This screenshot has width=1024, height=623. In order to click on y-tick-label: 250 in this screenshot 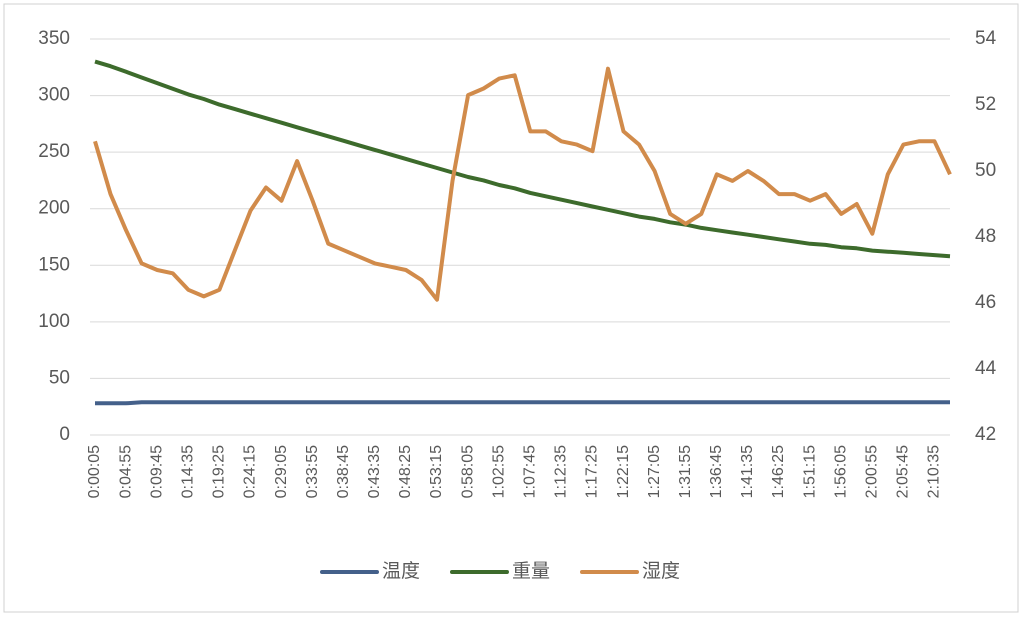, I will do `click(54, 151)`.